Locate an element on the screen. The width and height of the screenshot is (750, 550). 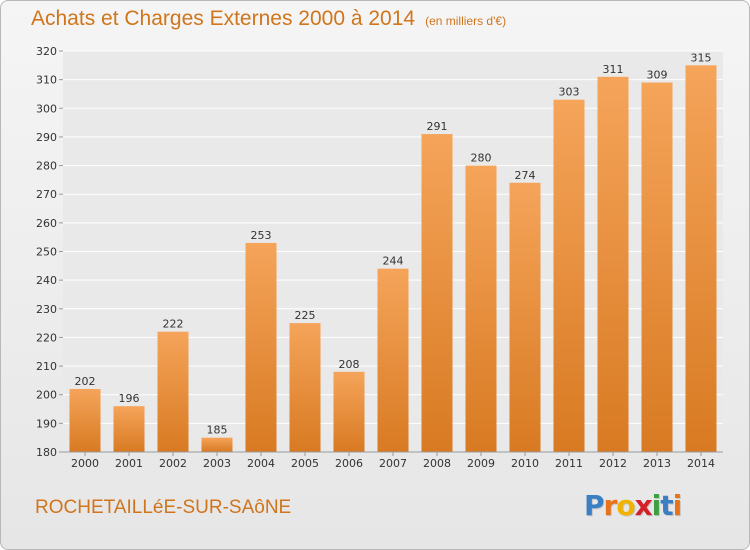
bar-value-label: 185 is located at coordinates (217, 430).